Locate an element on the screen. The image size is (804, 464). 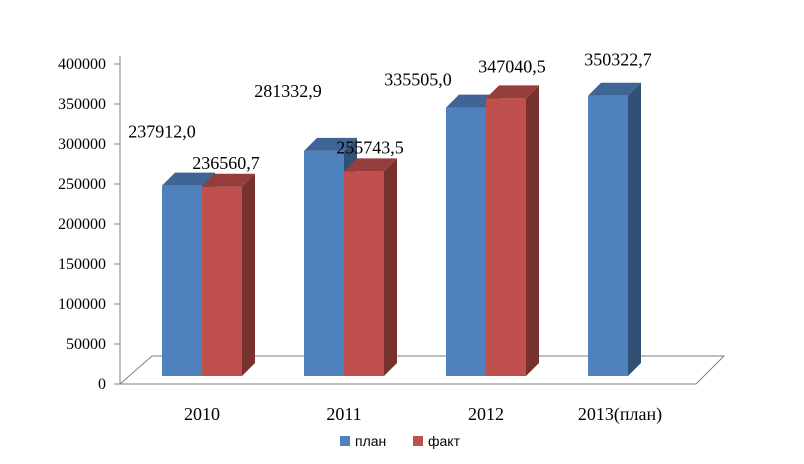
x-tick-label: 2010 is located at coordinates (202, 414).